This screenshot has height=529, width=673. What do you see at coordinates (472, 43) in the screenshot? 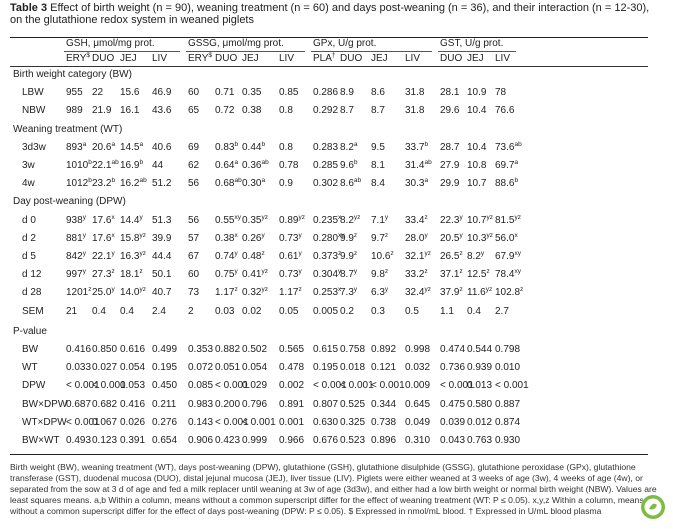
I see `column-group-header: GST, U/g prot.` at bounding box center [472, 43].